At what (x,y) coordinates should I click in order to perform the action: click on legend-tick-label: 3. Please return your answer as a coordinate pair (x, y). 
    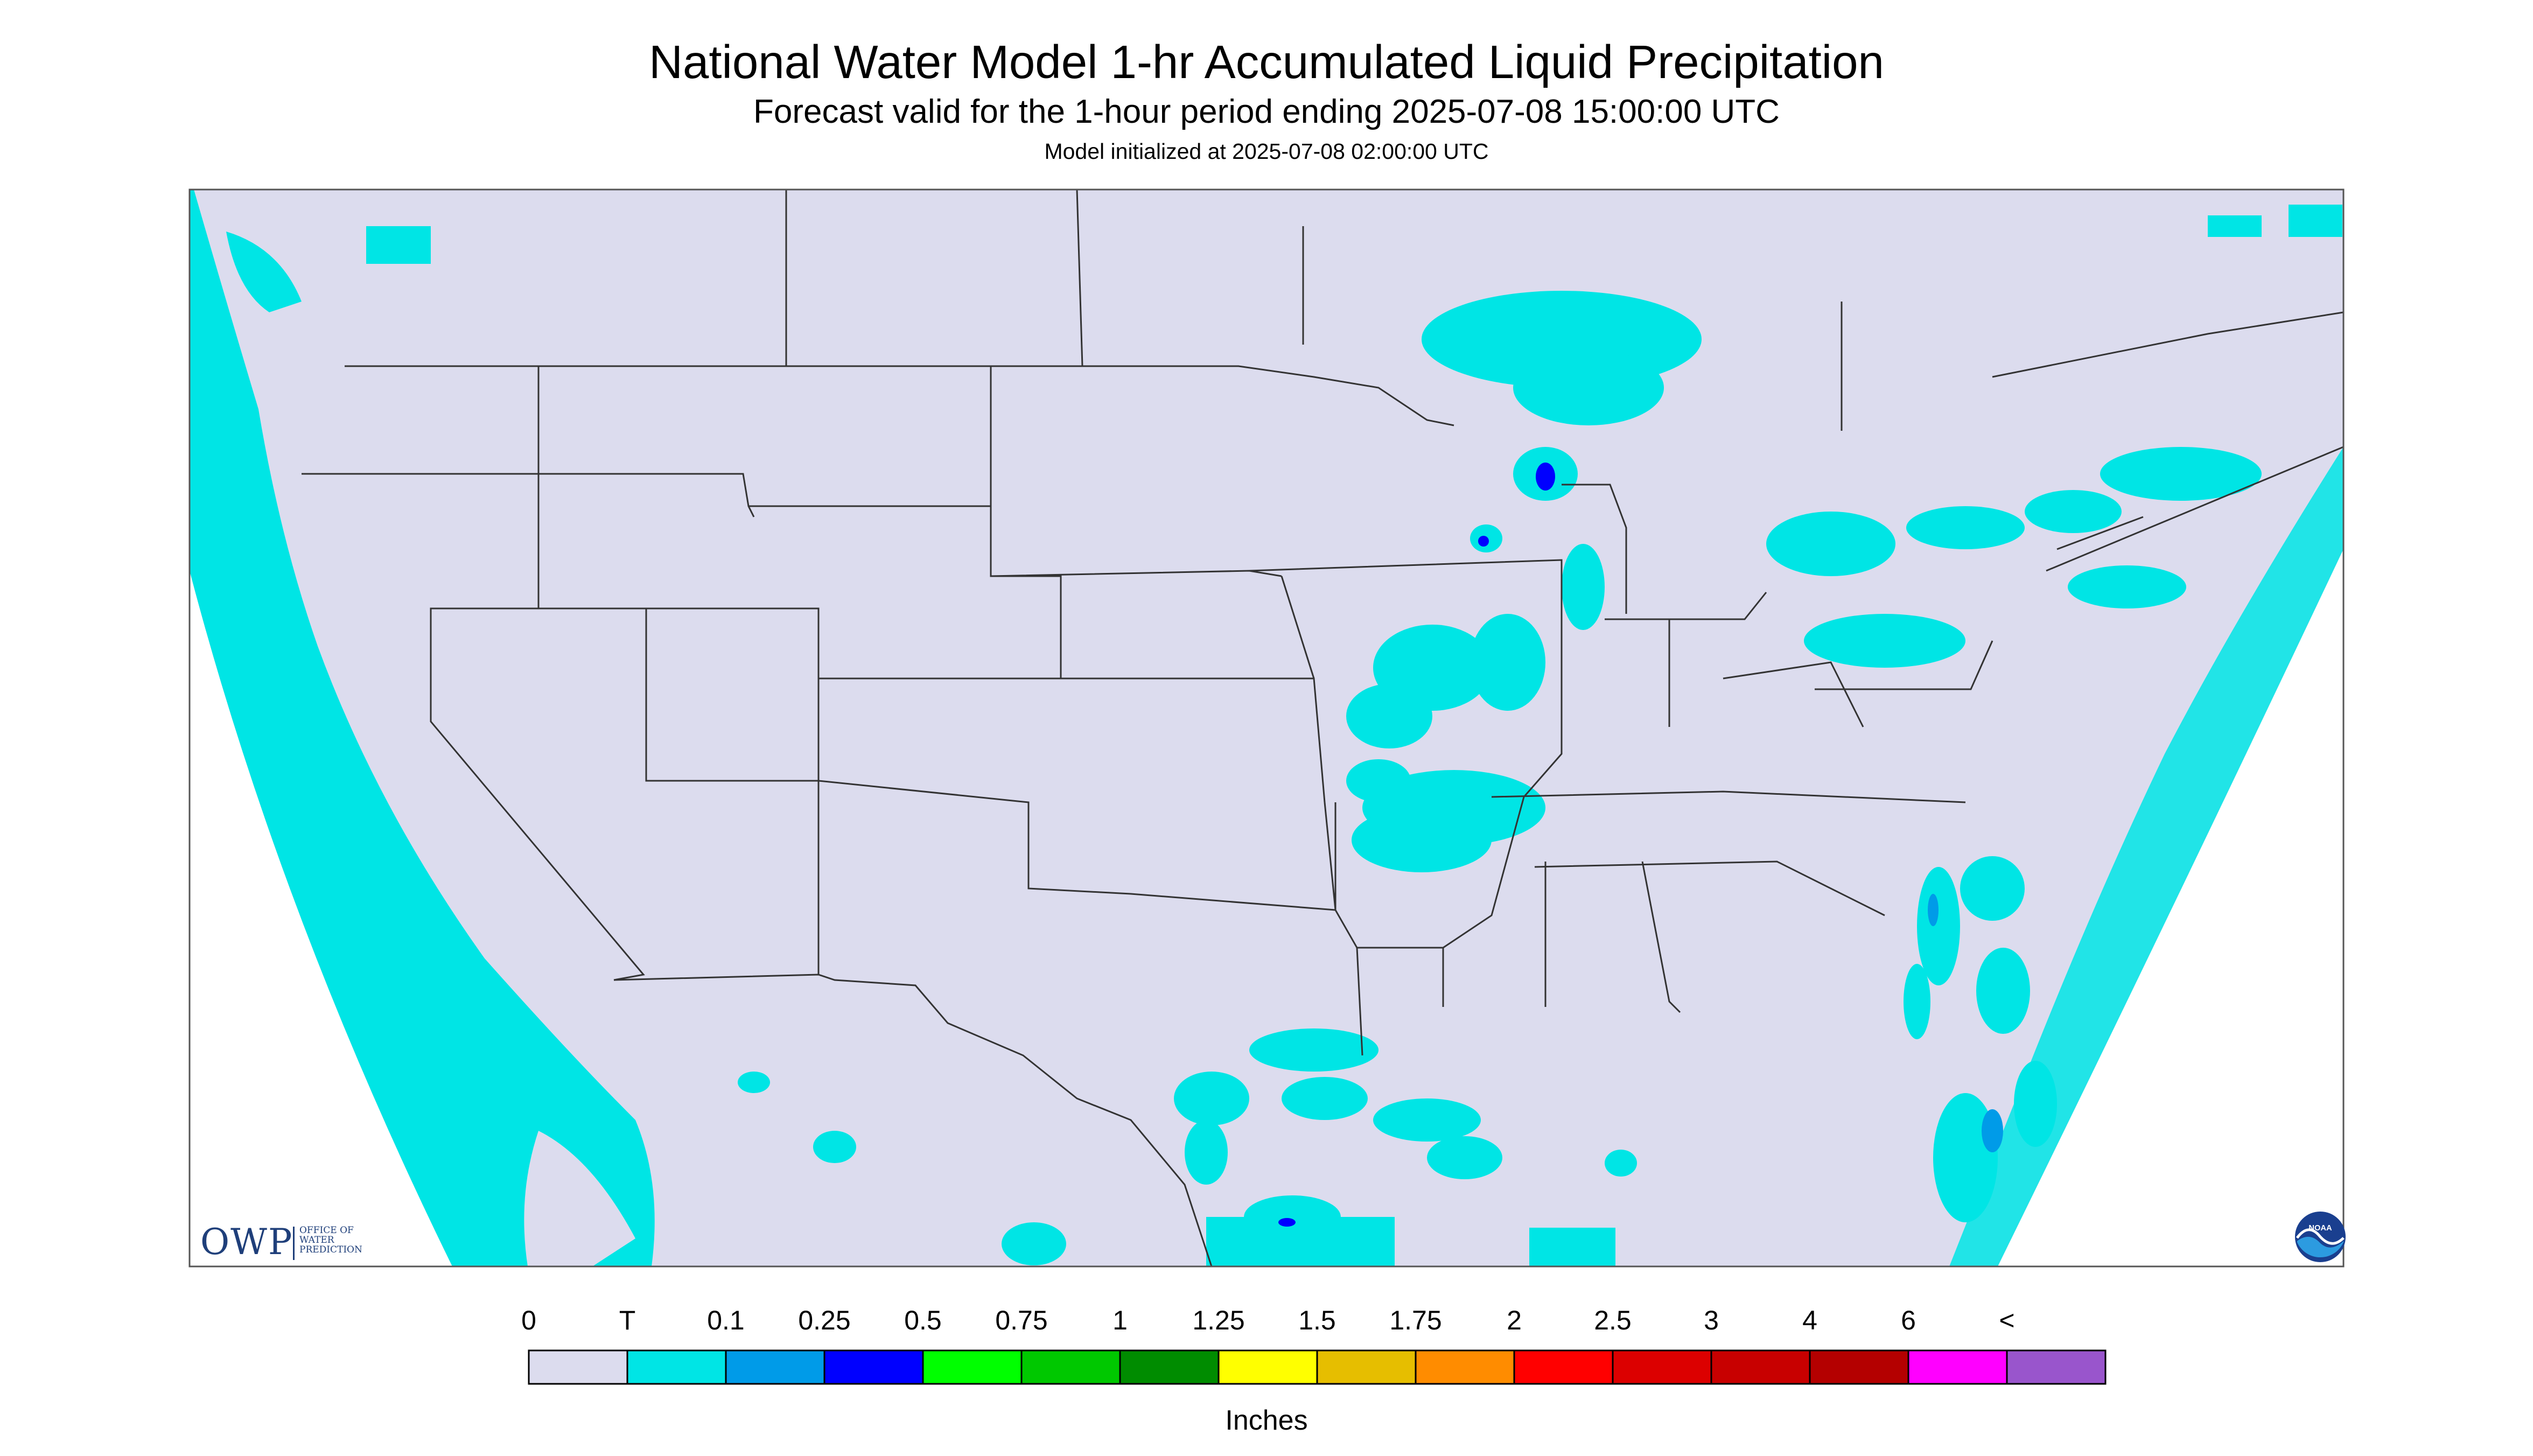
    Looking at the image, I should click on (1711, 1320).